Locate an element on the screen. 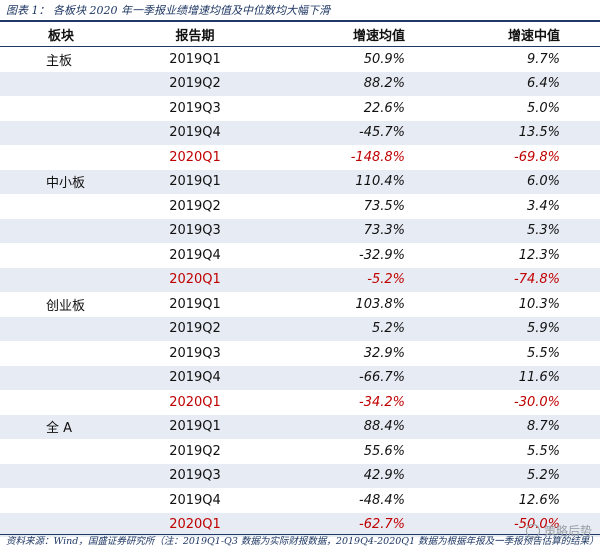  mean-cell: 88.4% is located at coordinates (384, 427).